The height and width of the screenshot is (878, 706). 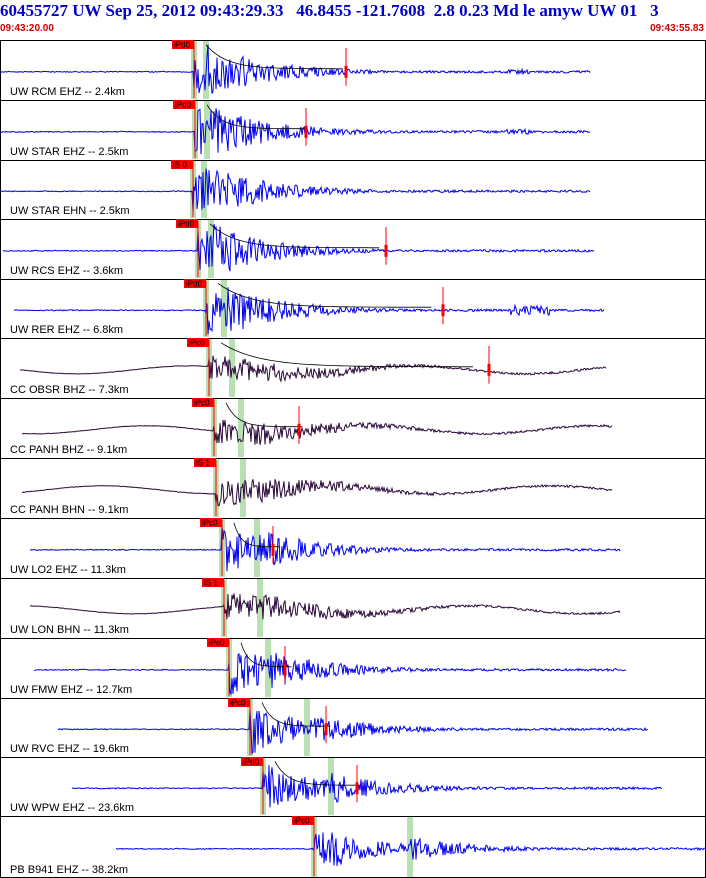 I want to click on trace-panel: iPc0 UW RVC EHZ -- 19.6km, so click(x=353, y=728).